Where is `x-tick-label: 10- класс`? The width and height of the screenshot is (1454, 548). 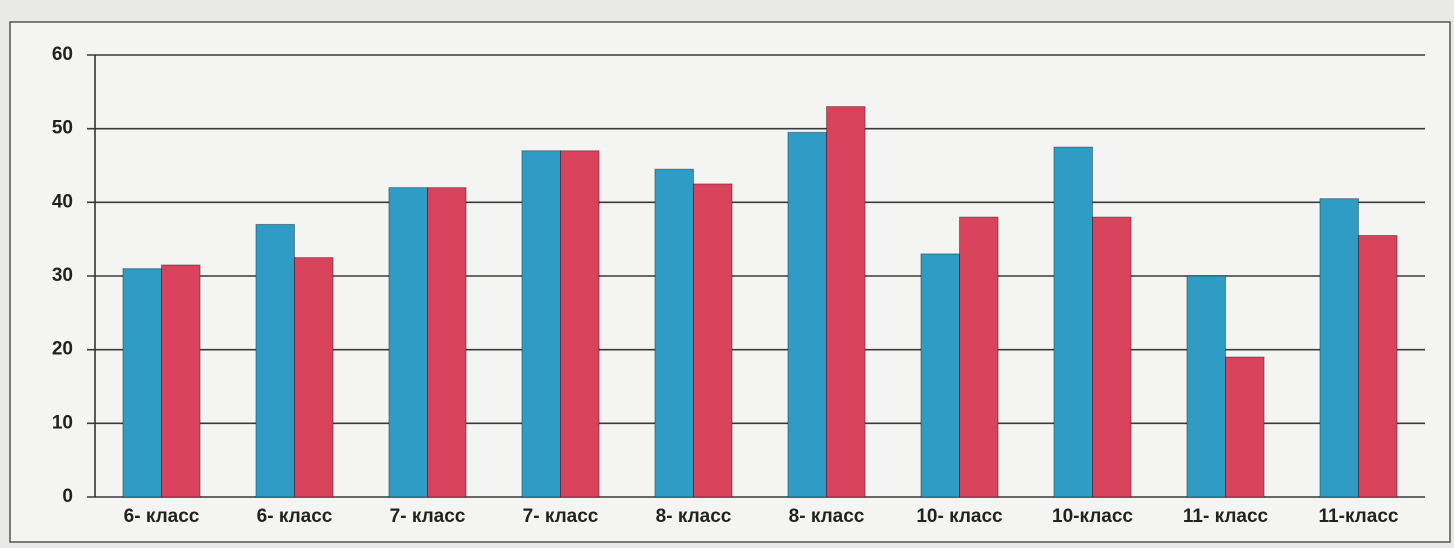
x-tick-label: 10- класс is located at coordinates (959, 516).